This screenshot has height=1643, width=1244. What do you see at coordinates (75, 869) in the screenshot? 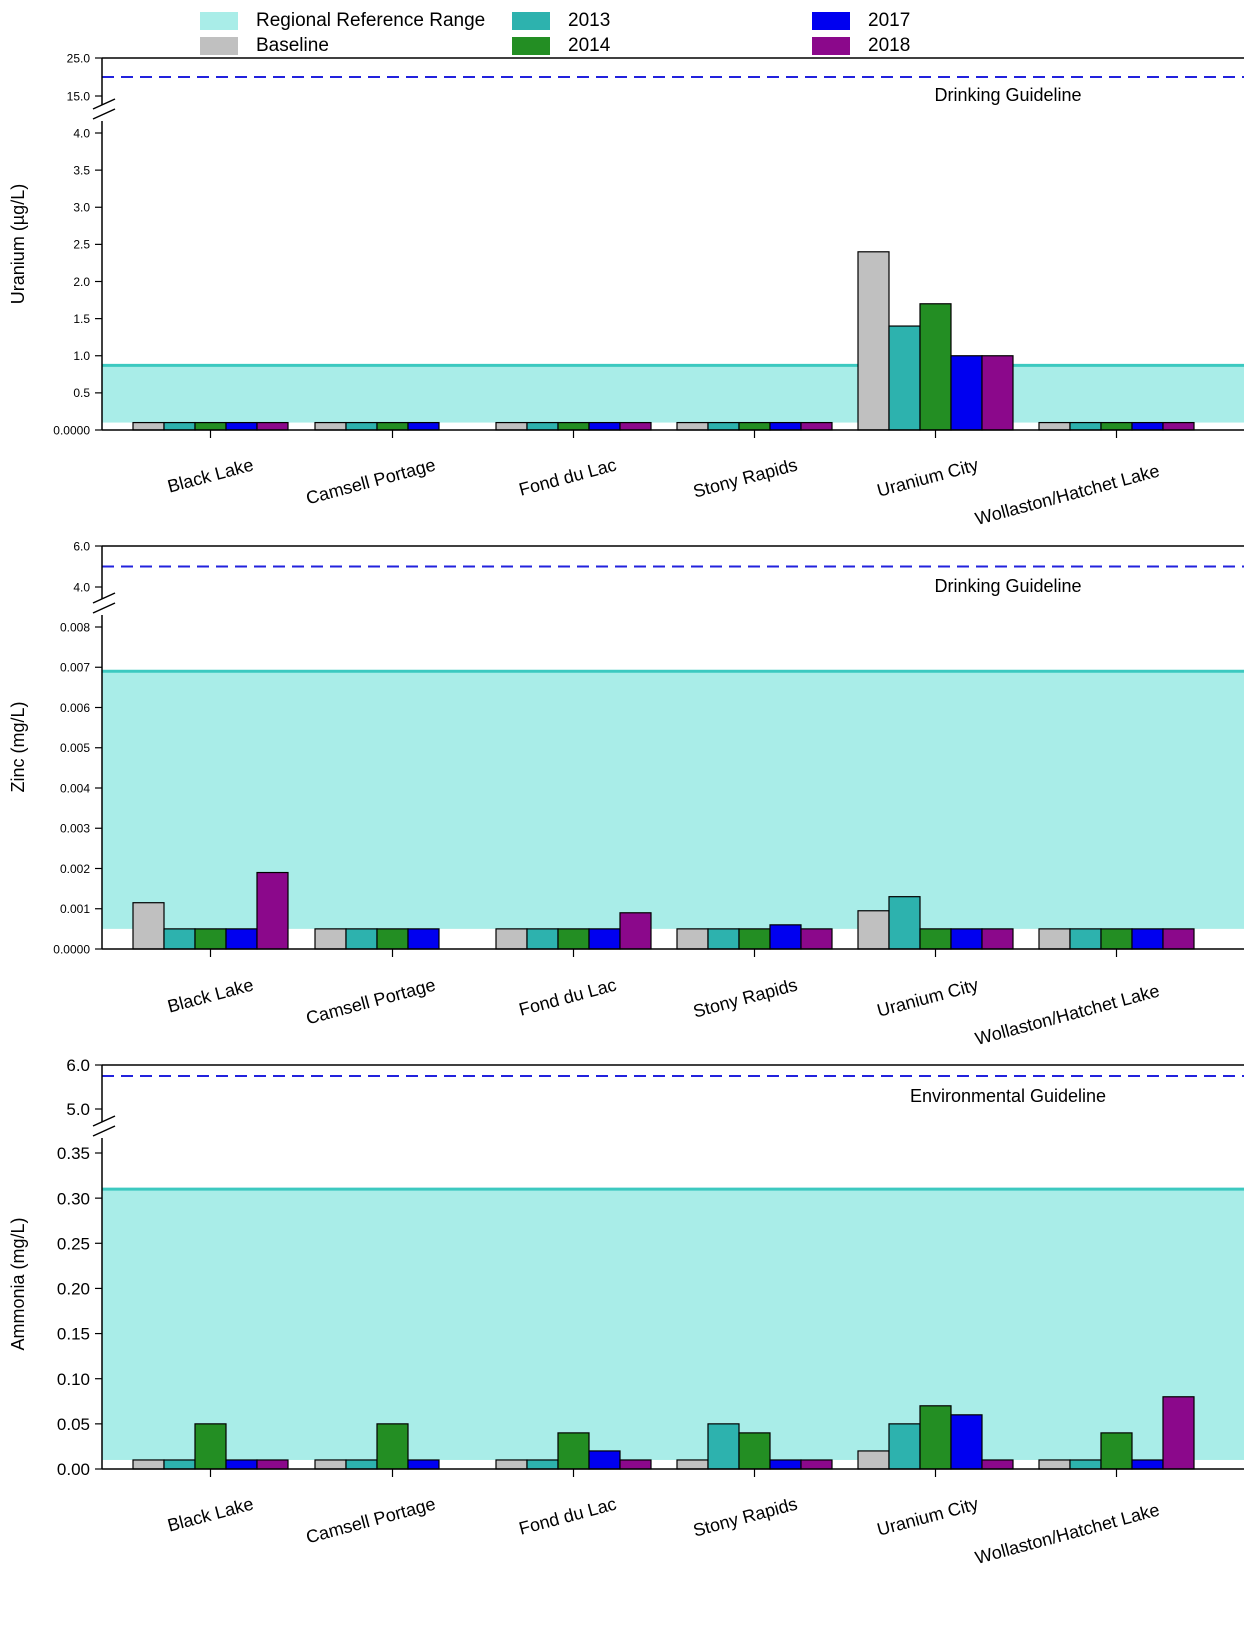
I see `y-tick-label: 0.002` at bounding box center [75, 869].